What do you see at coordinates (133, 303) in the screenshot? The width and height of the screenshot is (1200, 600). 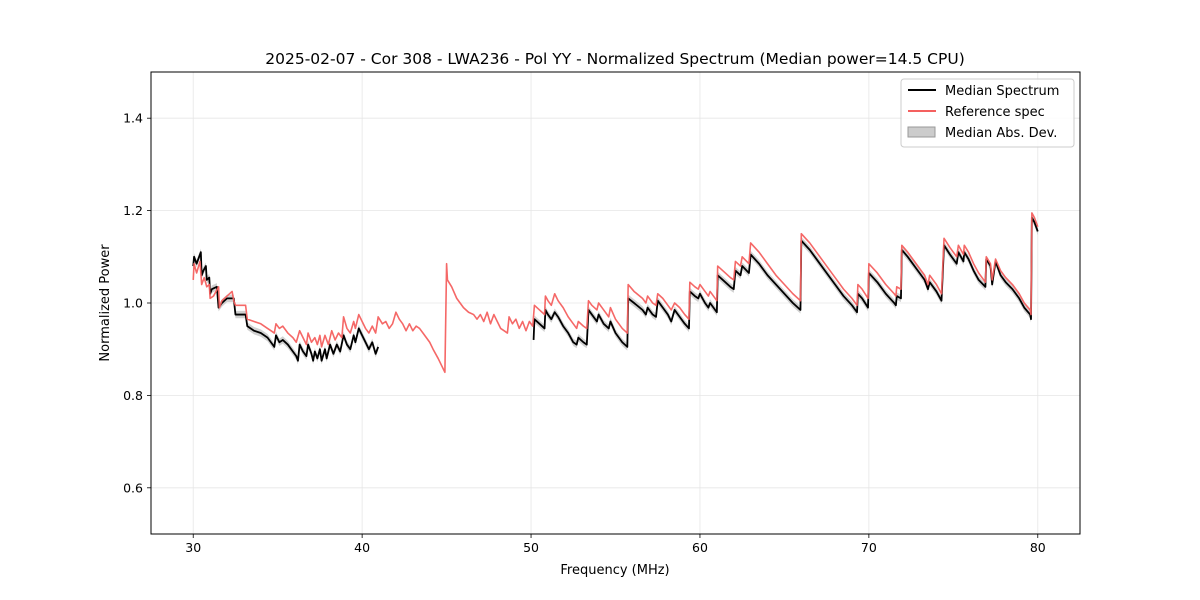 I see `y-tick-label: 1.0` at bounding box center [133, 303].